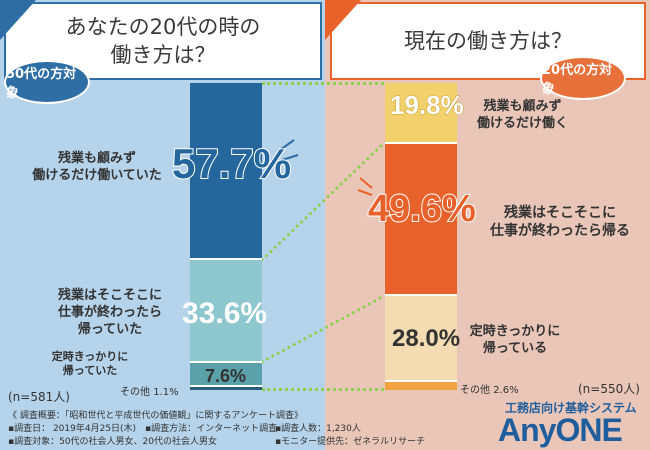 This screenshot has height=450, width=650. Describe the element at coordinates (560, 222) in the screenshot. I see `right-cat-label-1: 残業はそこそこに 仕事が終わったら帰る` at that location.